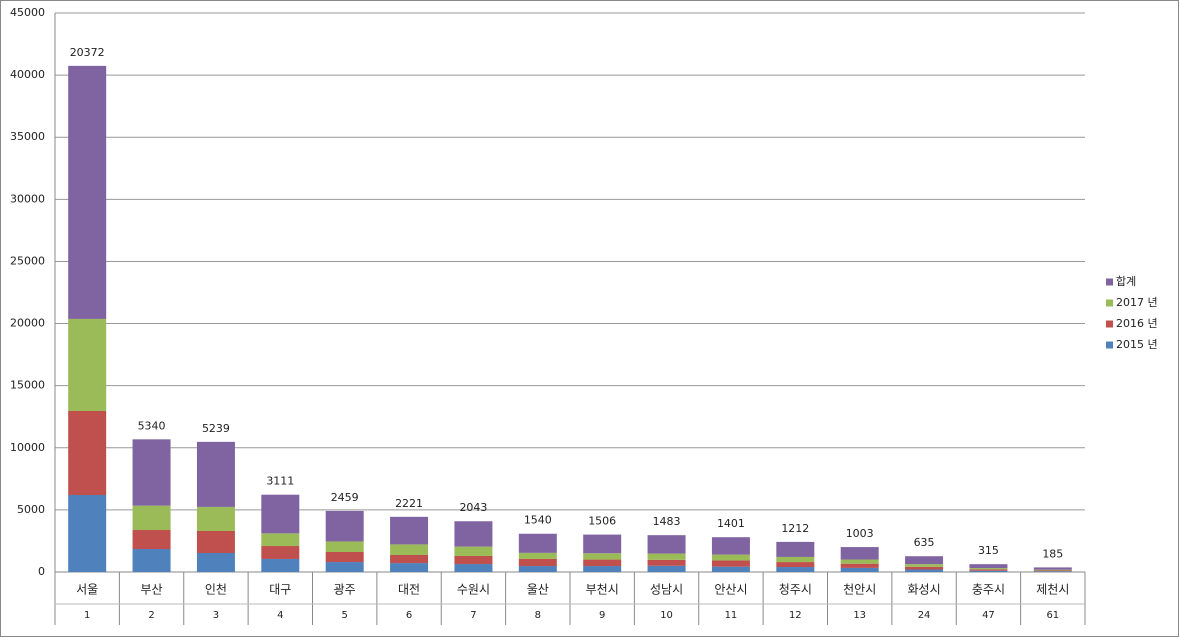  I want to click on x-tick-label: 서울, so click(87, 590).